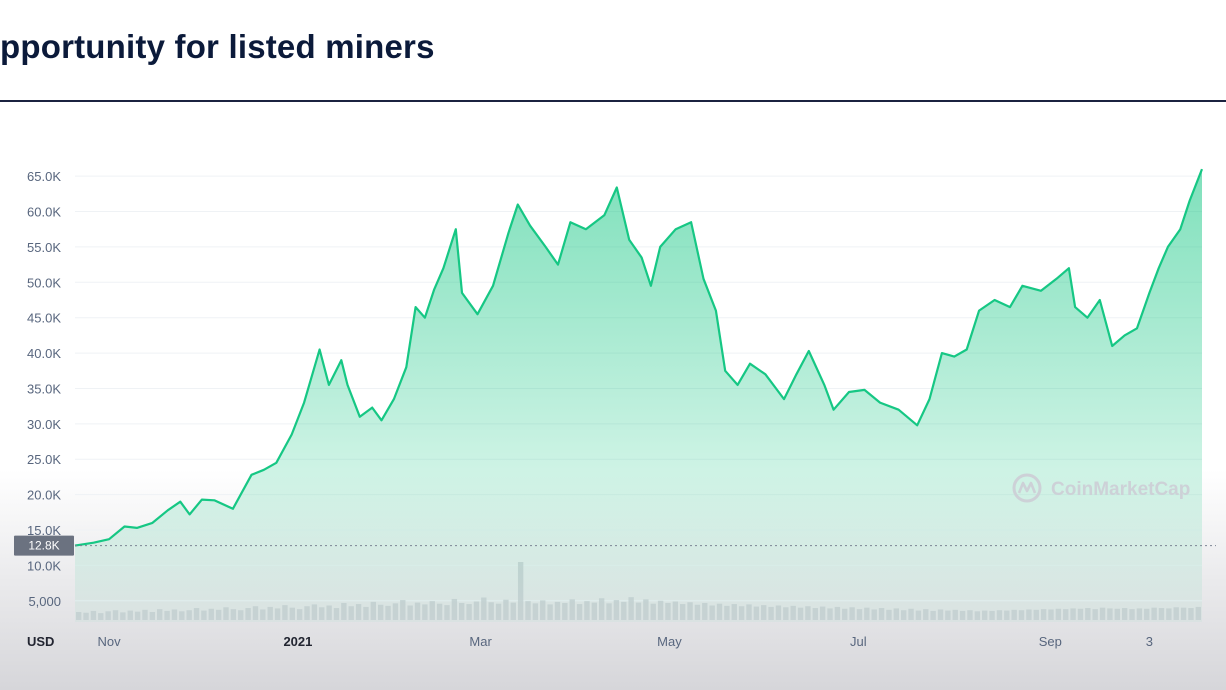  I want to click on slide-title: pportunity for listed miners, so click(217, 46).